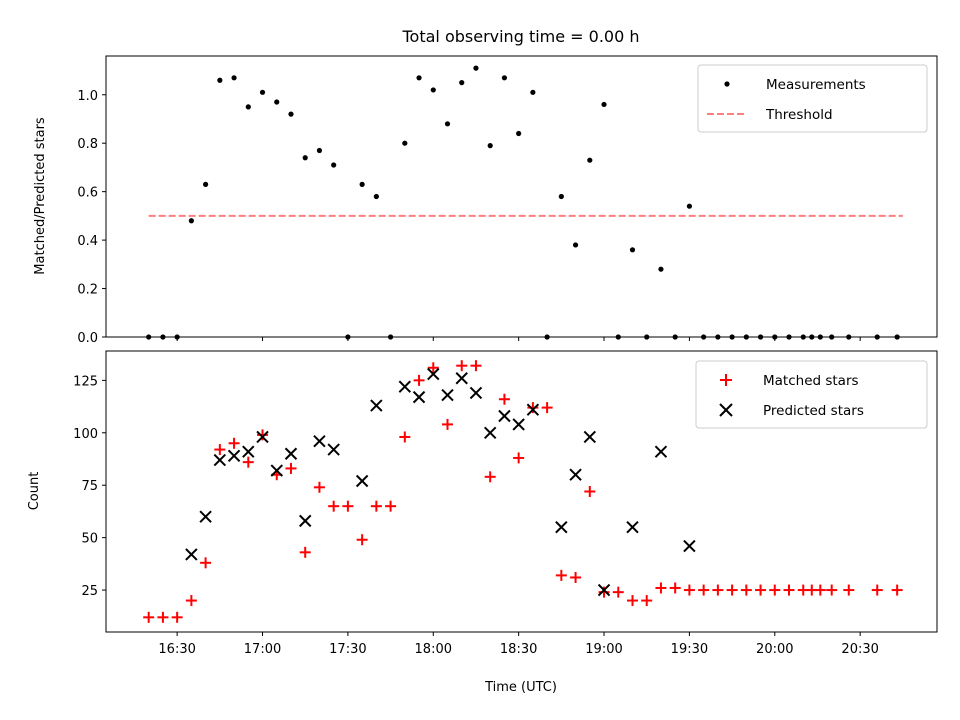 This screenshot has height=720, width=960. What do you see at coordinates (87, 144) in the screenshot?
I see `top-y-tick-label: 0.8` at bounding box center [87, 144].